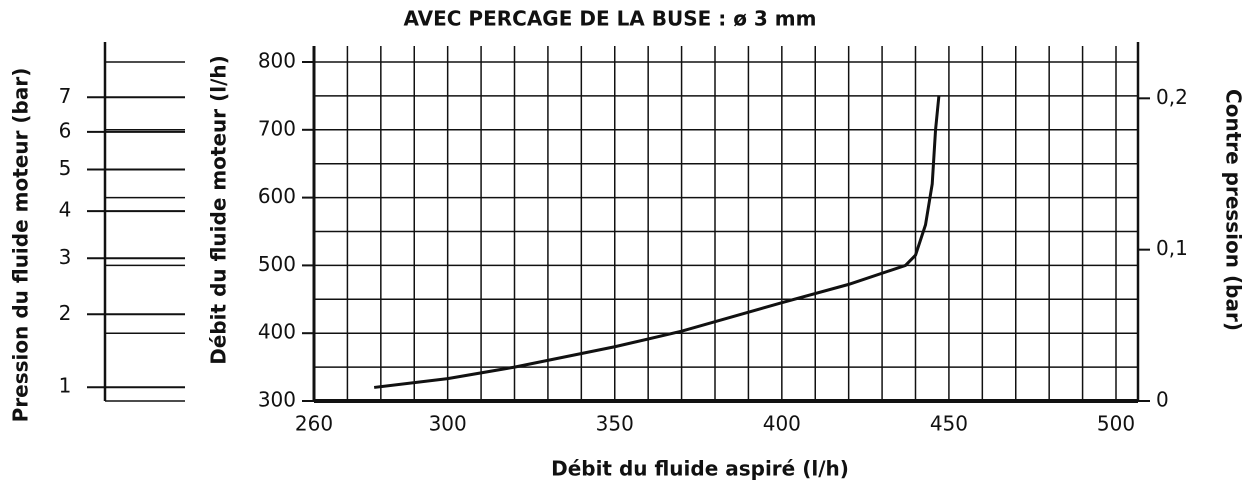 Image resolution: width=1258 pixels, height=495 pixels. Describe the element at coordinates (65, 96) in the screenshot. I see `y3-tick-label: 7` at that location.